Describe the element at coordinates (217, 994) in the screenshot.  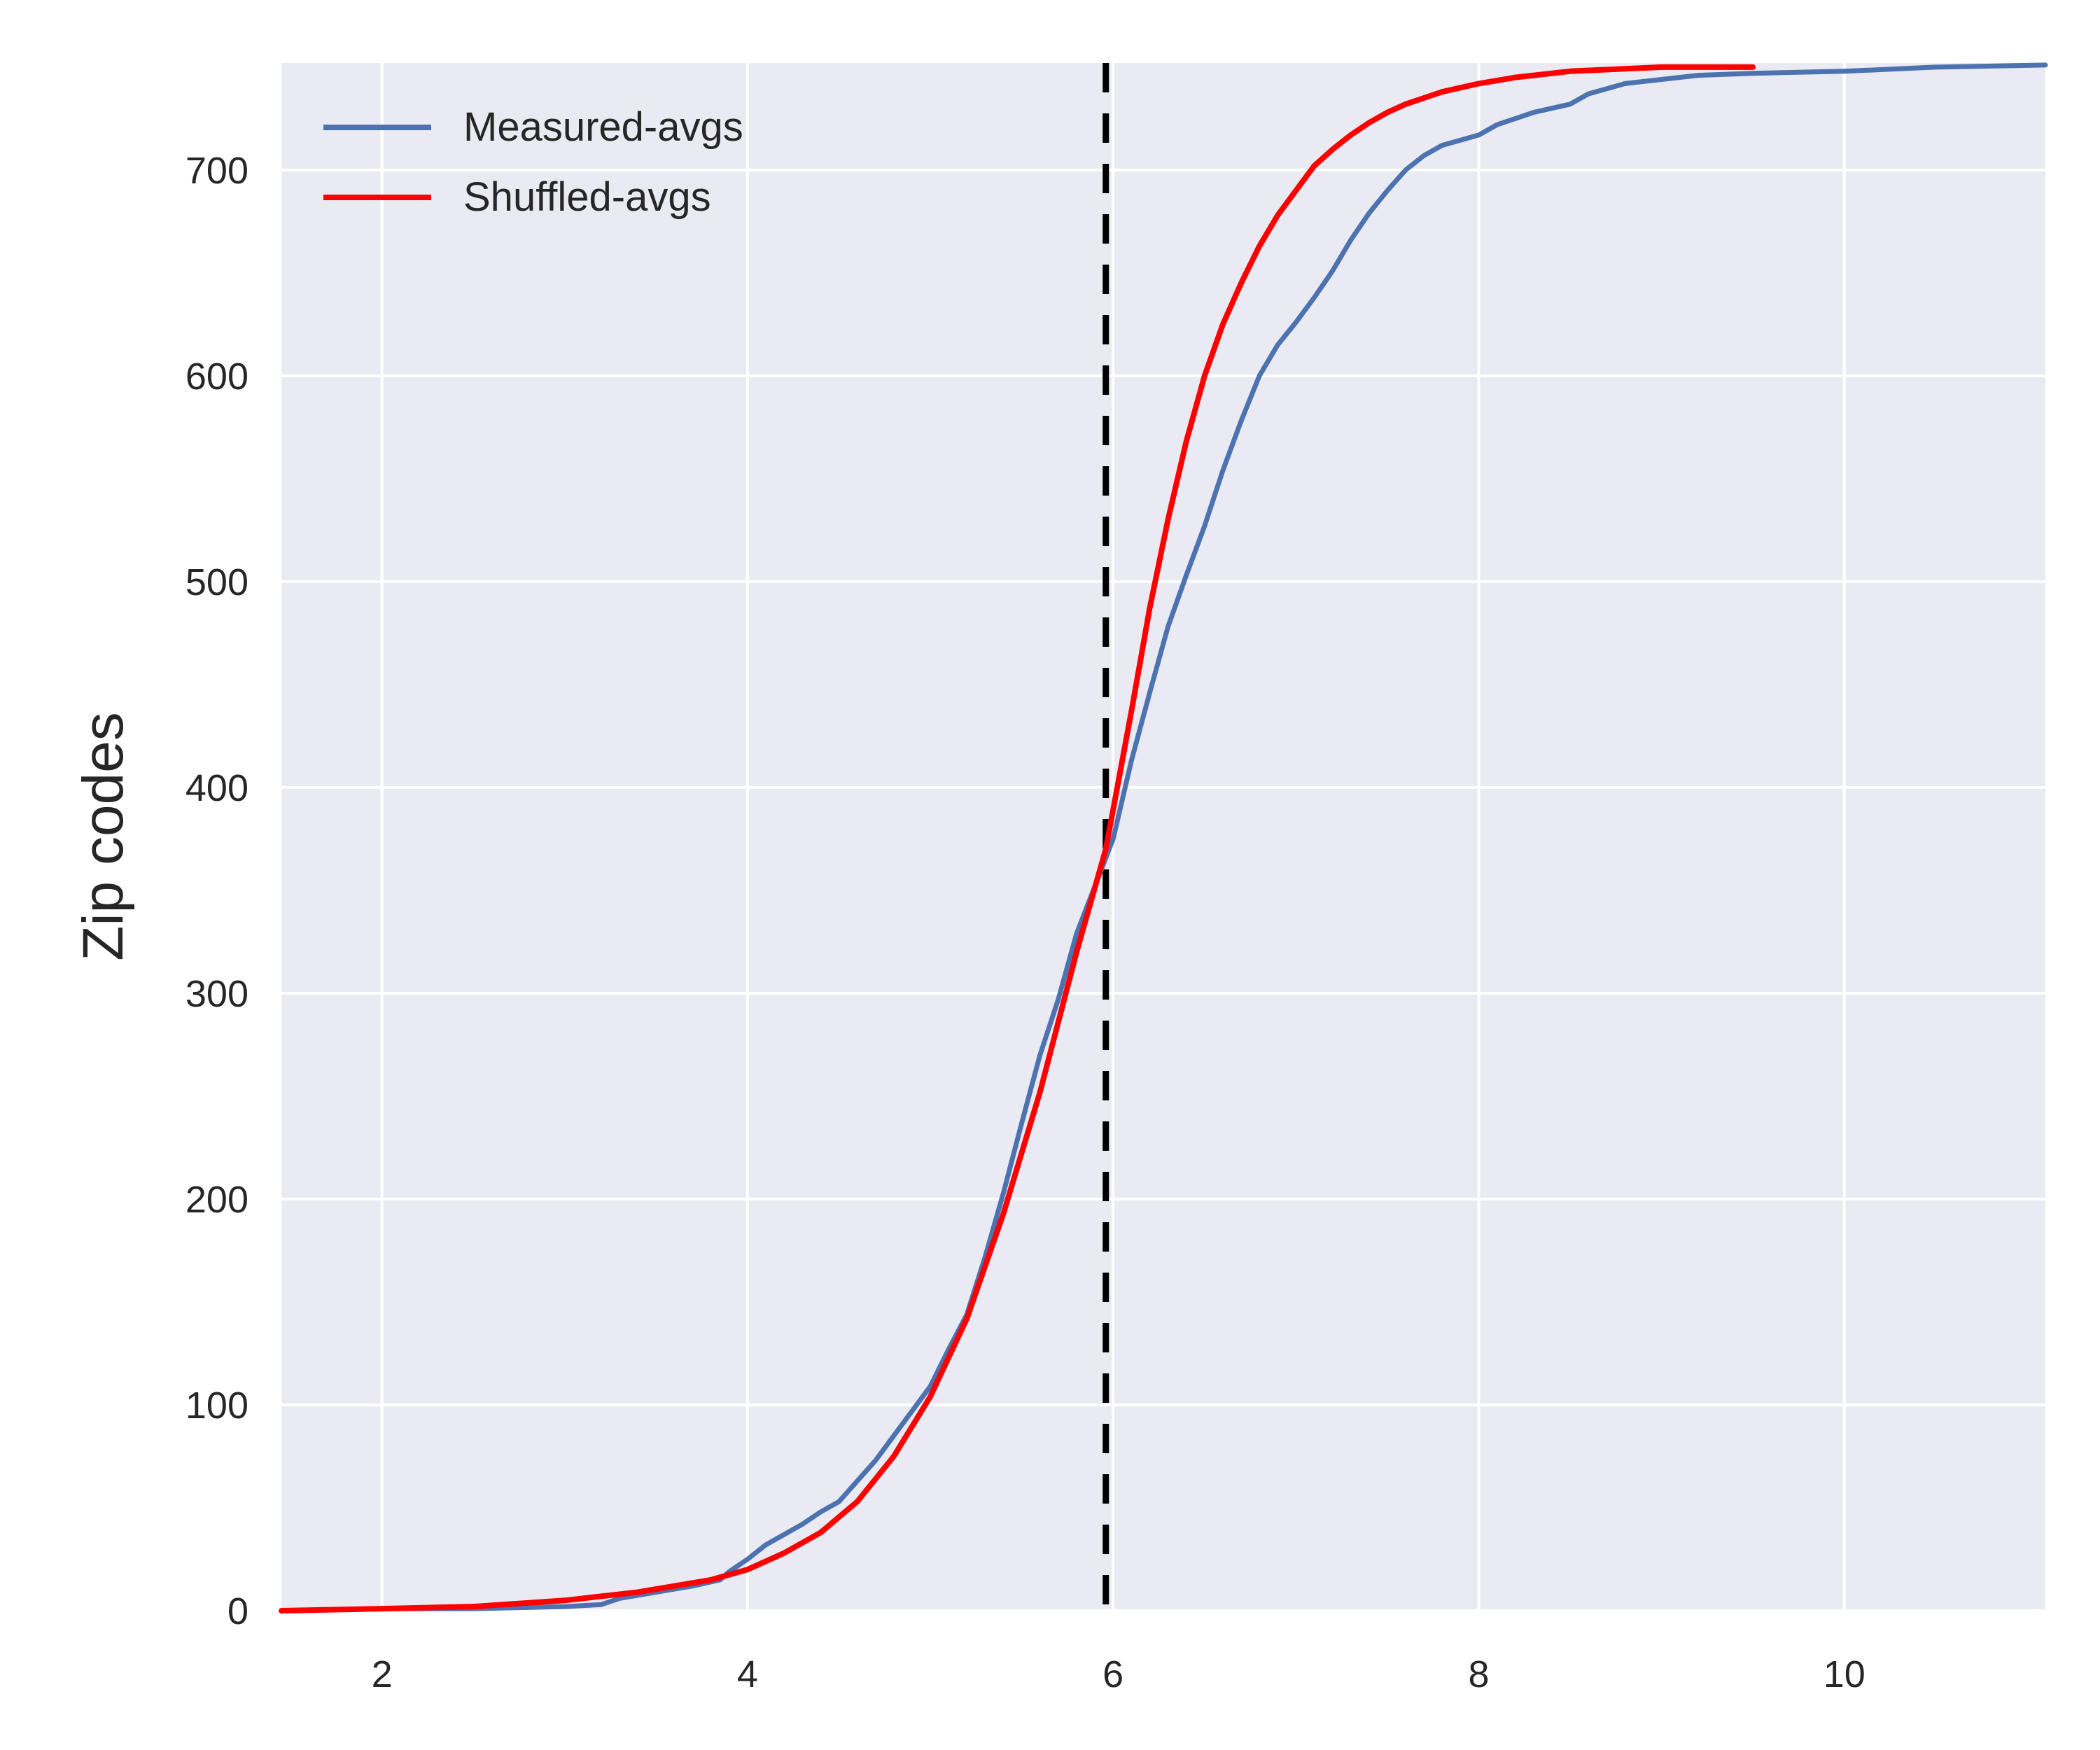
I see `y-tick-label: 300` at that location.